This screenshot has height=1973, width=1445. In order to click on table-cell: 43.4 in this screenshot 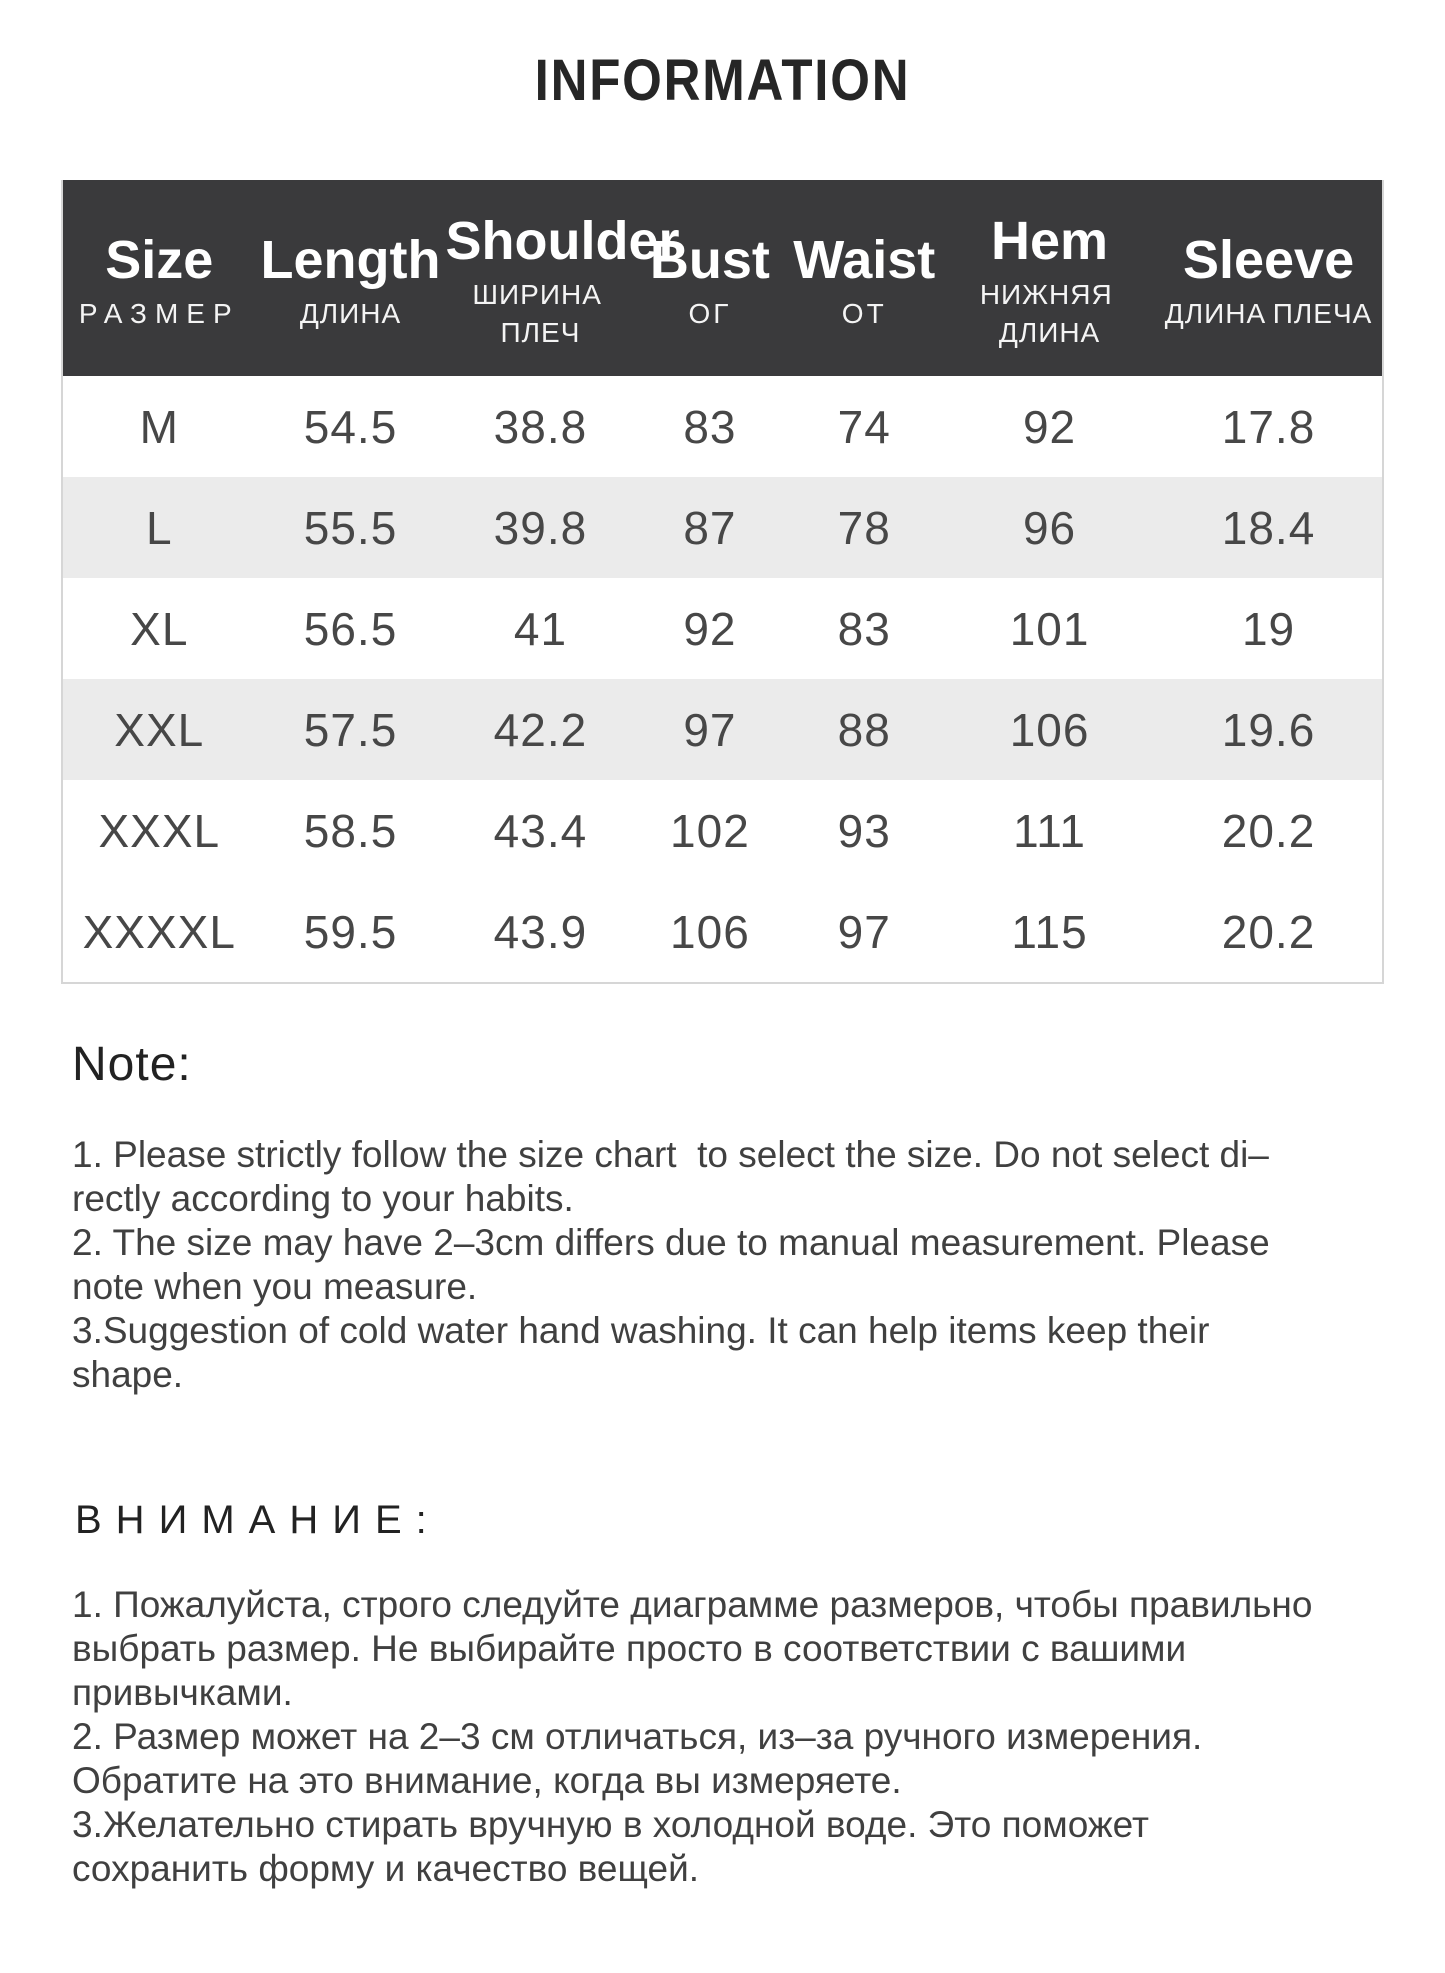, I will do `click(540, 830)`.